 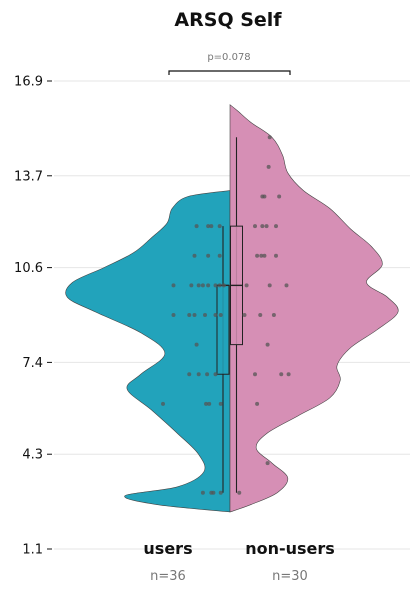 I want to click on significance-annotation: p=0.078, so click(x=229, y=63).